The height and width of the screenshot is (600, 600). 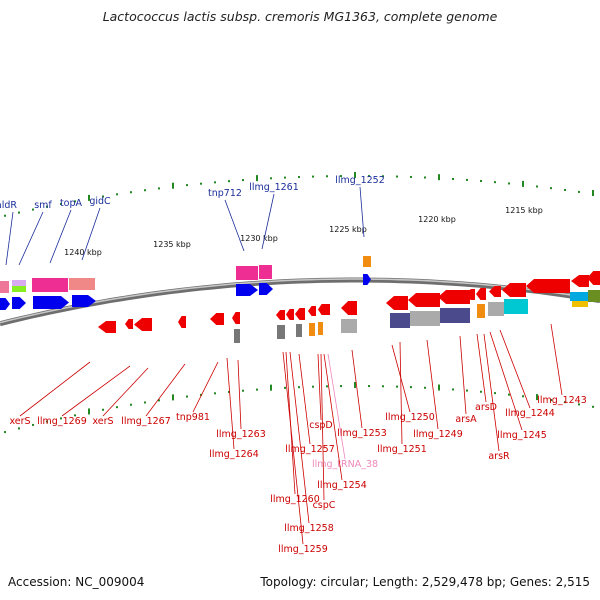 I want to click on gene-label-top: gidC, so click(x=100, y=201).